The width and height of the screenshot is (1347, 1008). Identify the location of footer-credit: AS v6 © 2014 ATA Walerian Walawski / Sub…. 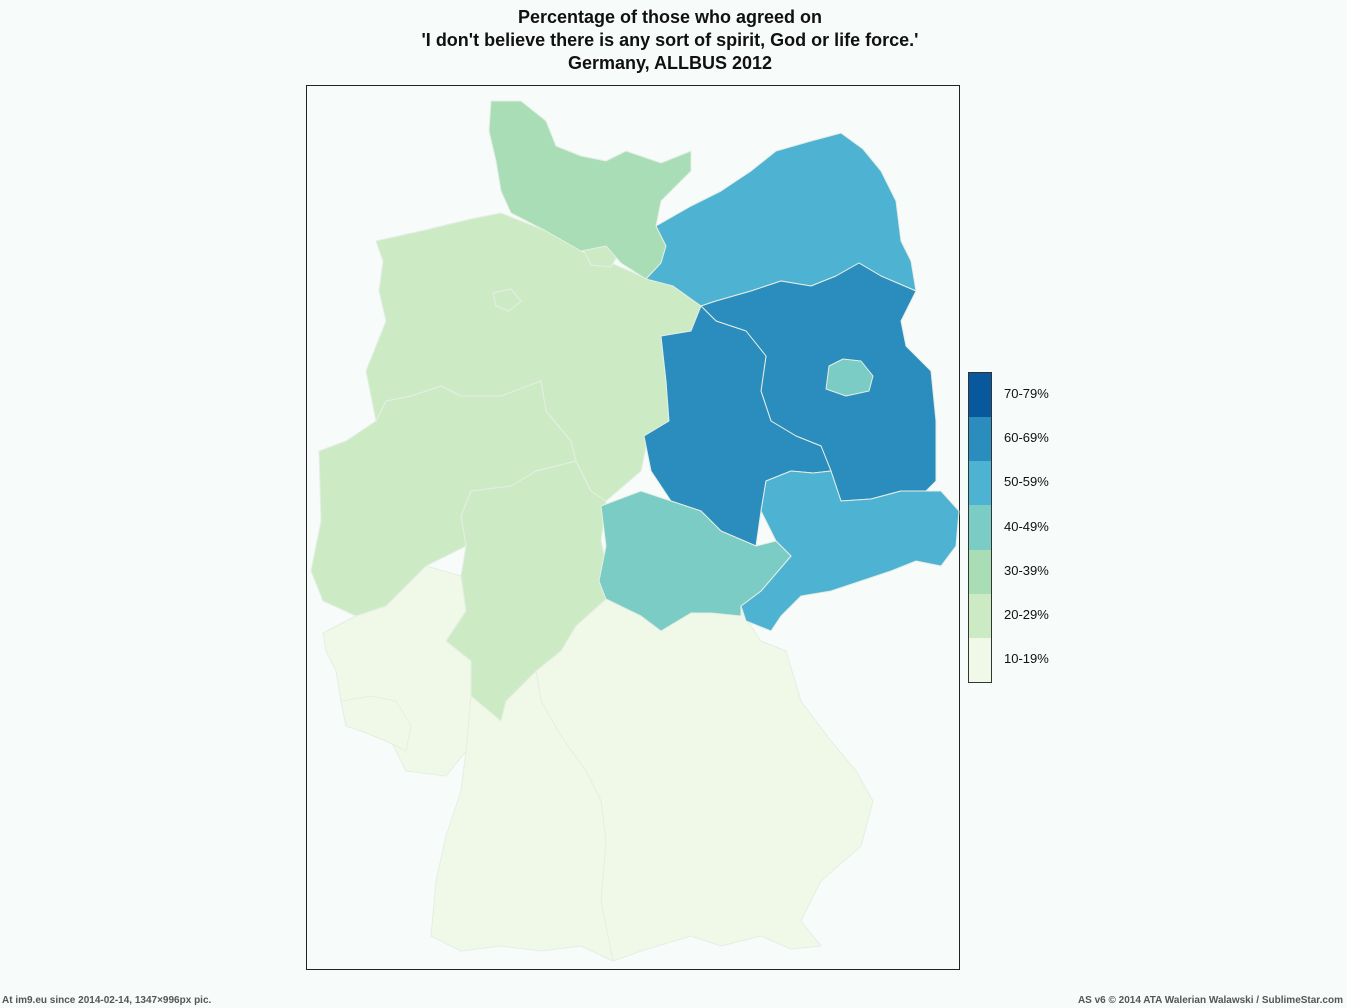
(1210, 1000).